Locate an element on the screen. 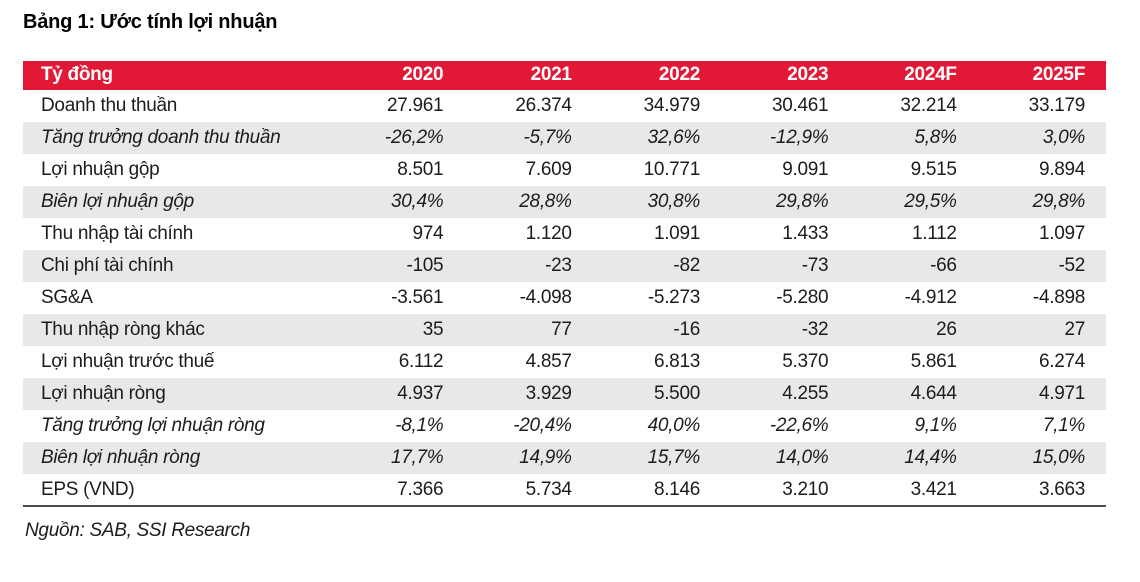  table-row: Thu nhập ròng khác 35 77 -16 -32 26 27 is located at coordinates (564, 330).